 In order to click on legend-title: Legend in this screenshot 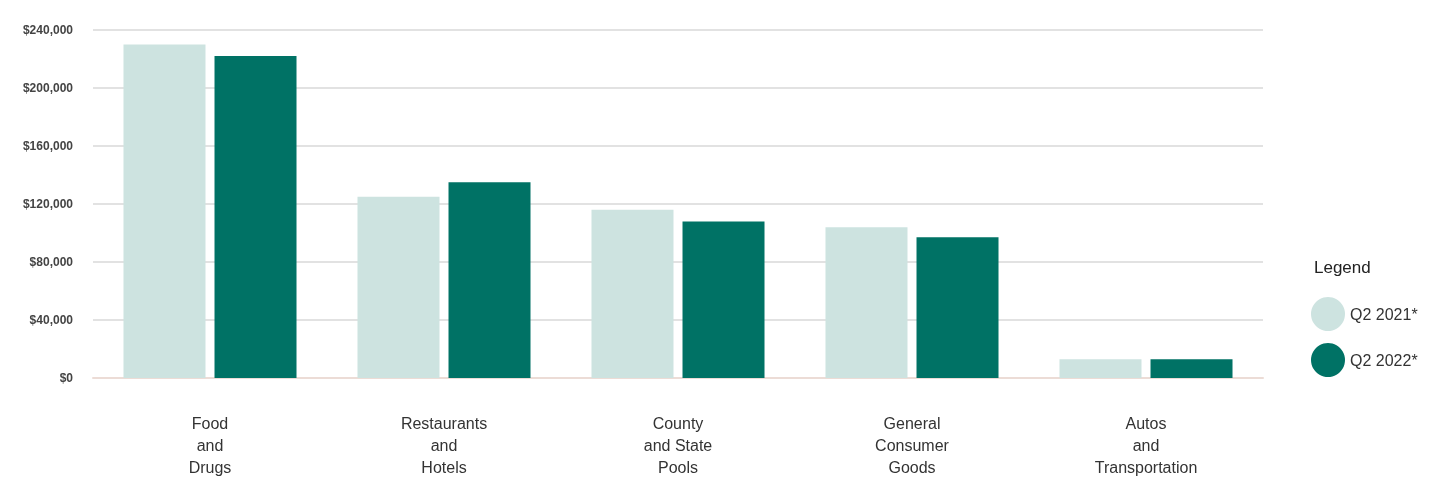, I will do `click(1342, 267)`.